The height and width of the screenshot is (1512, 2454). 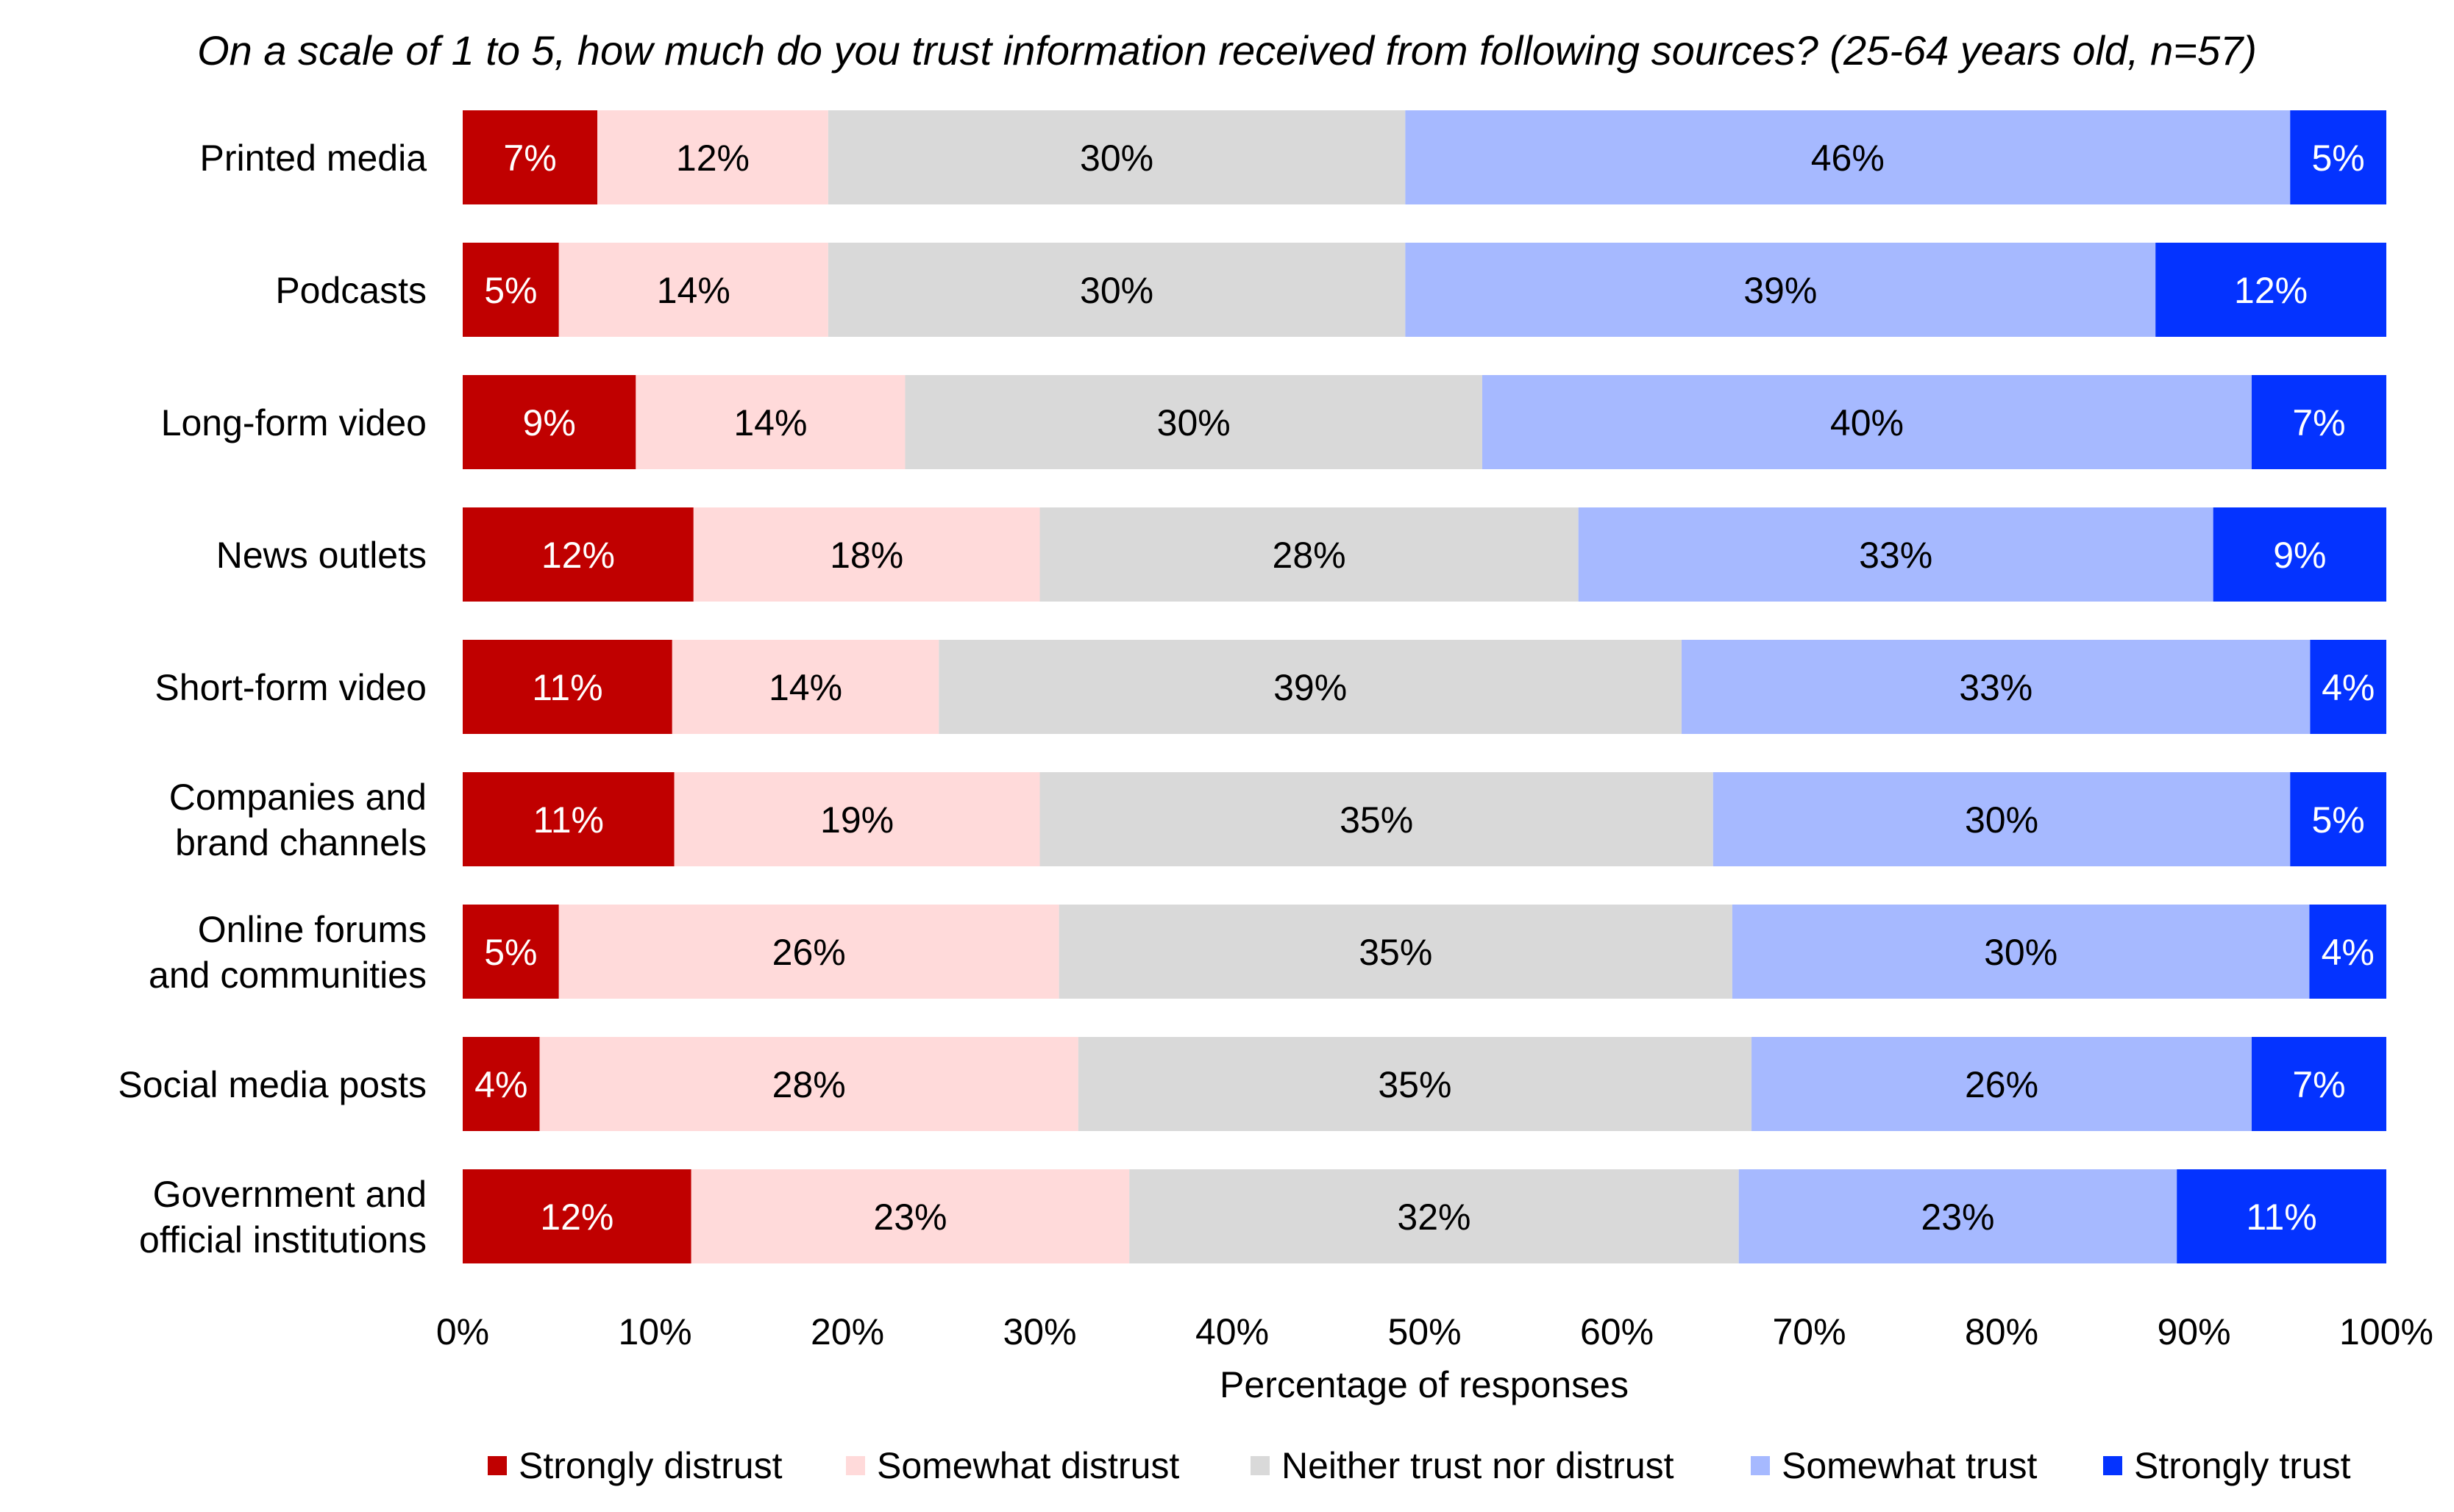 I want to click on category-label: Printed media, so click(x=313, y=158).